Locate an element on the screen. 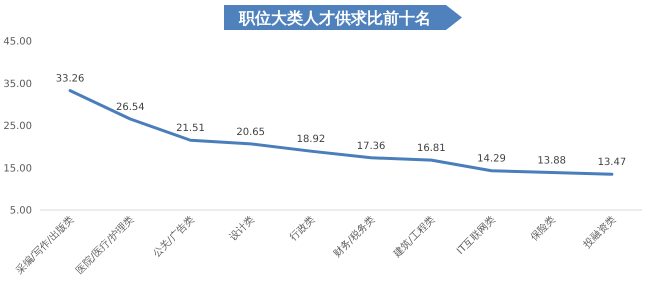 Image resolution: width=650 pixels, height=284 pixels. x-tick-label: 财务/税务类 is located at coordinates (354, 237).